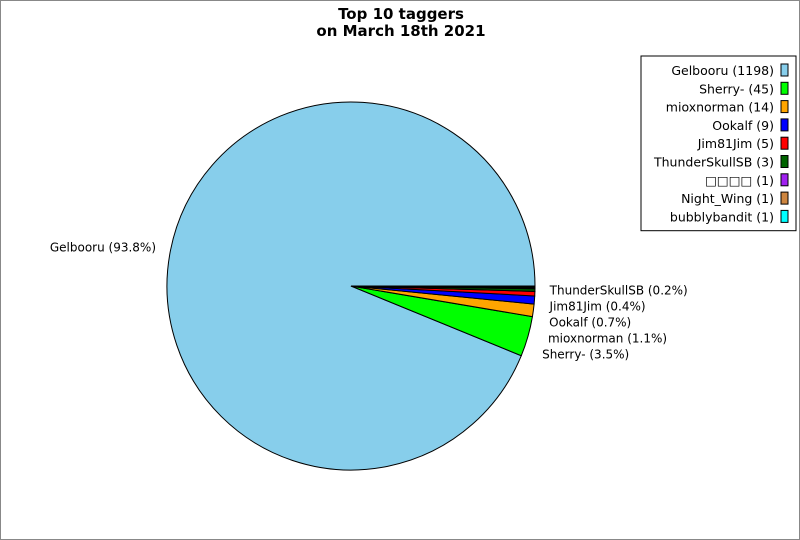 This screenshot has width=800, height=540. What do you see at coordinates (736, 88) in the screenshot?
I see `legend-label-1: Sherry- (45)` at bounding box center [736, 88].